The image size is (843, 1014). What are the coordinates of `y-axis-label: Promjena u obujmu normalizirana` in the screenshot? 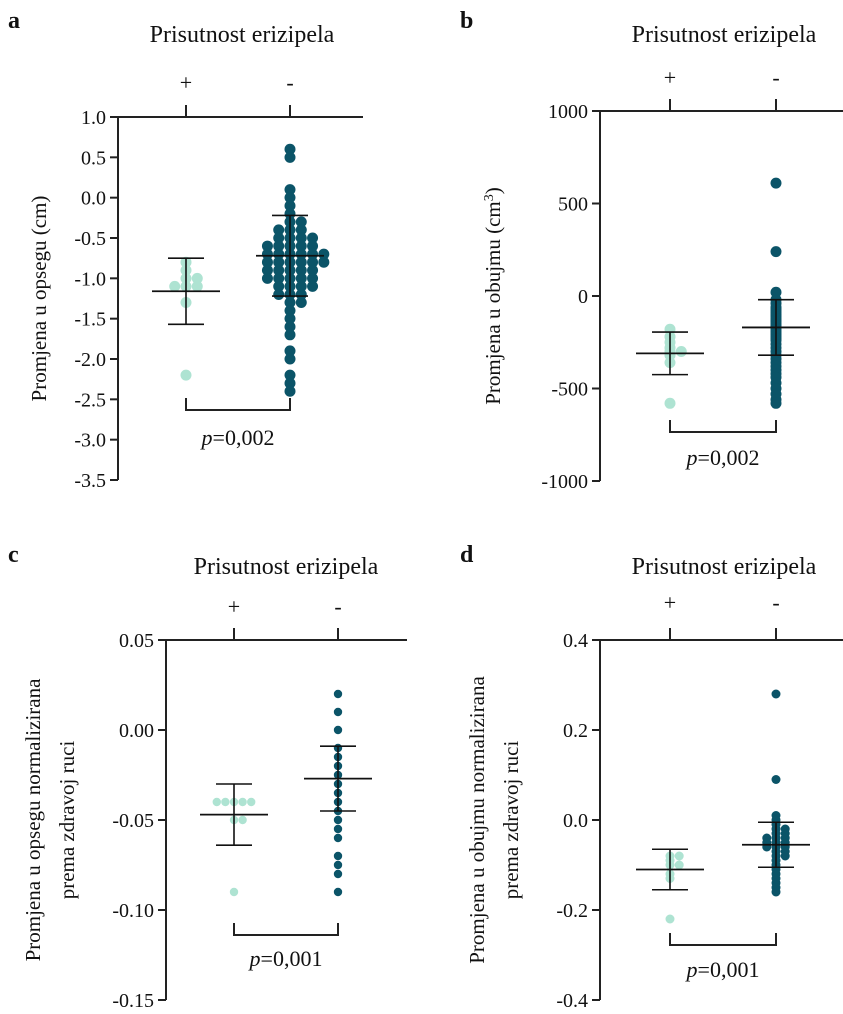 It's located at (477, 820).